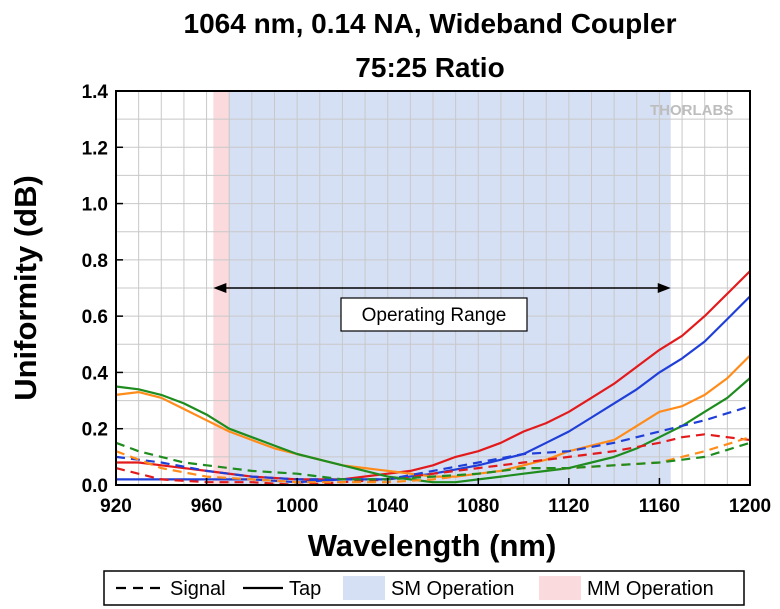 The height and width of the screenshot is (609, 780). Describe the element at coordinates (95, 148) in the screenshot. I see `y-tick-label: 1.2` at that location.